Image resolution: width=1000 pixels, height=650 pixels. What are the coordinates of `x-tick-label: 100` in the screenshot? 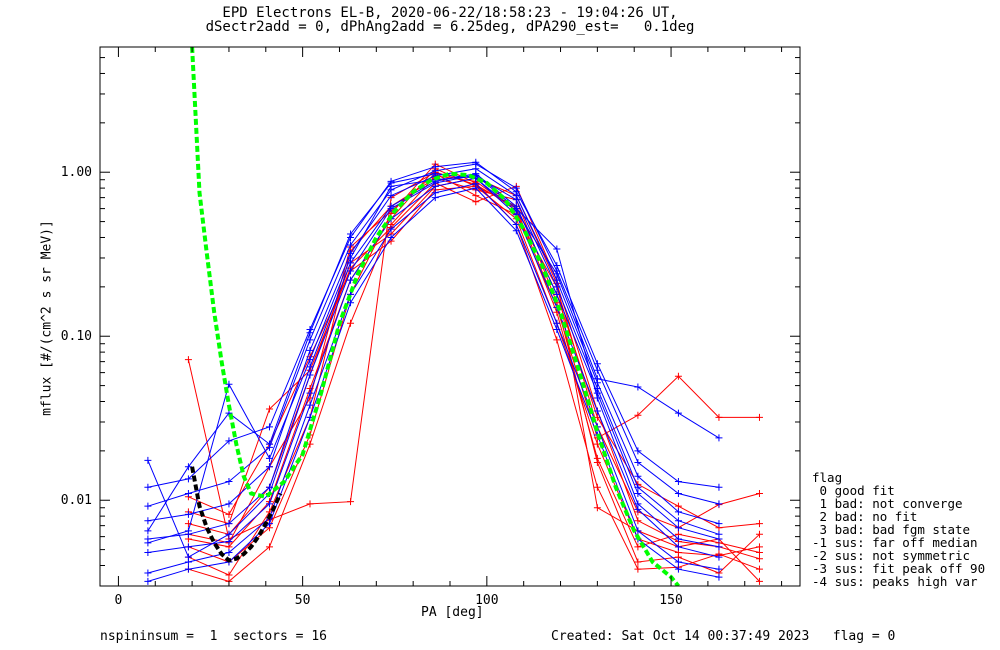 It's located at (486, 600).